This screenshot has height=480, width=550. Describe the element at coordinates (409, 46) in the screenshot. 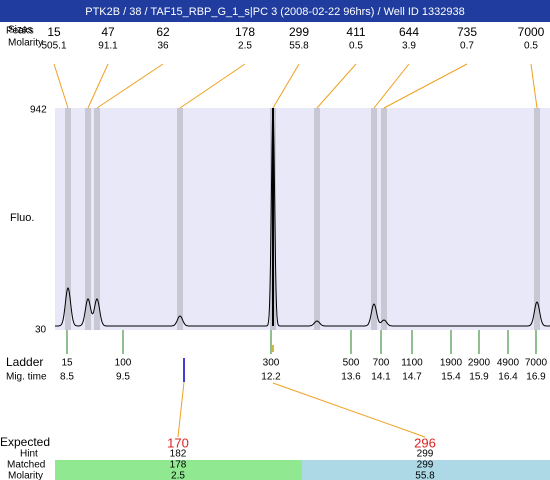

I see `peak-molarity: 3.9` at that location.